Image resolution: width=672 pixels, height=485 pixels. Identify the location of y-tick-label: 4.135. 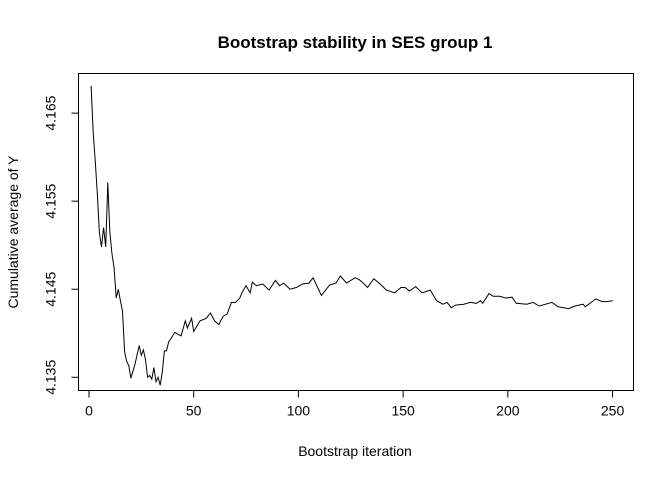
(51, 377).